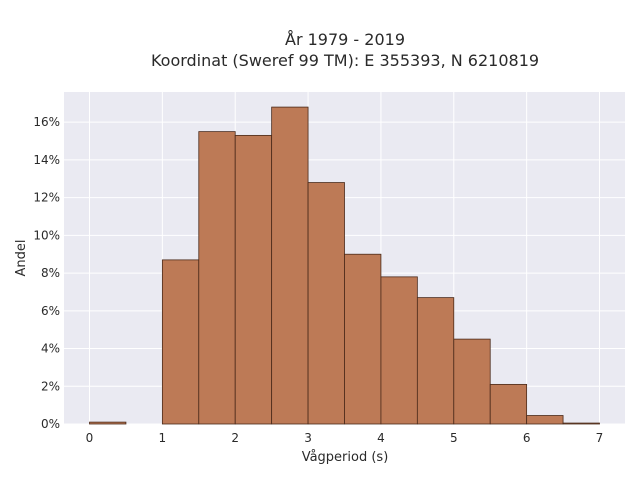 The image size is (640, 484). What do you see at coordinates (454, 438) in the screenshot?
I see `x-tick-label: 5` at bounding box center [454, 438].